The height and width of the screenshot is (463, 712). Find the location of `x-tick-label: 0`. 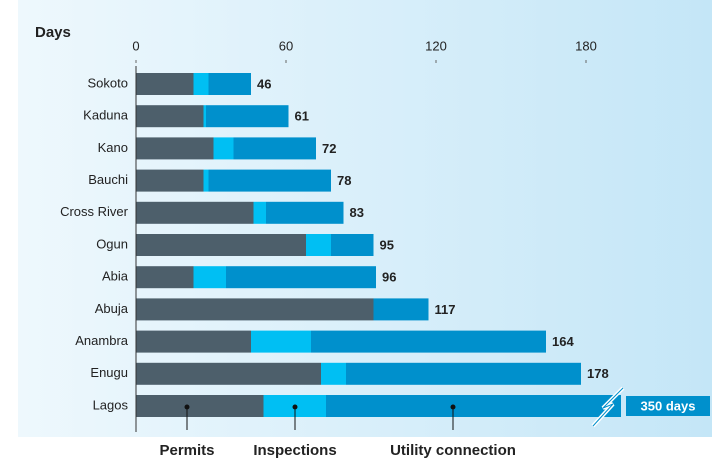

x-tick-label: 0 is located at coordinates (135, 45).